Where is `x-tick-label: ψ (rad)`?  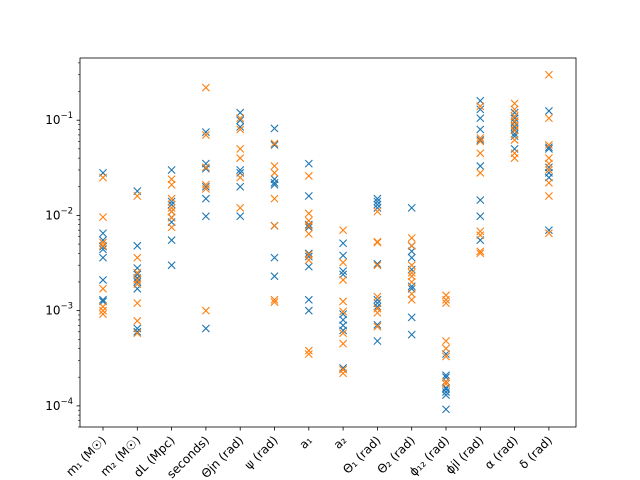
x-tick-label: ψ (rad) is located at coordinates (261, 452).